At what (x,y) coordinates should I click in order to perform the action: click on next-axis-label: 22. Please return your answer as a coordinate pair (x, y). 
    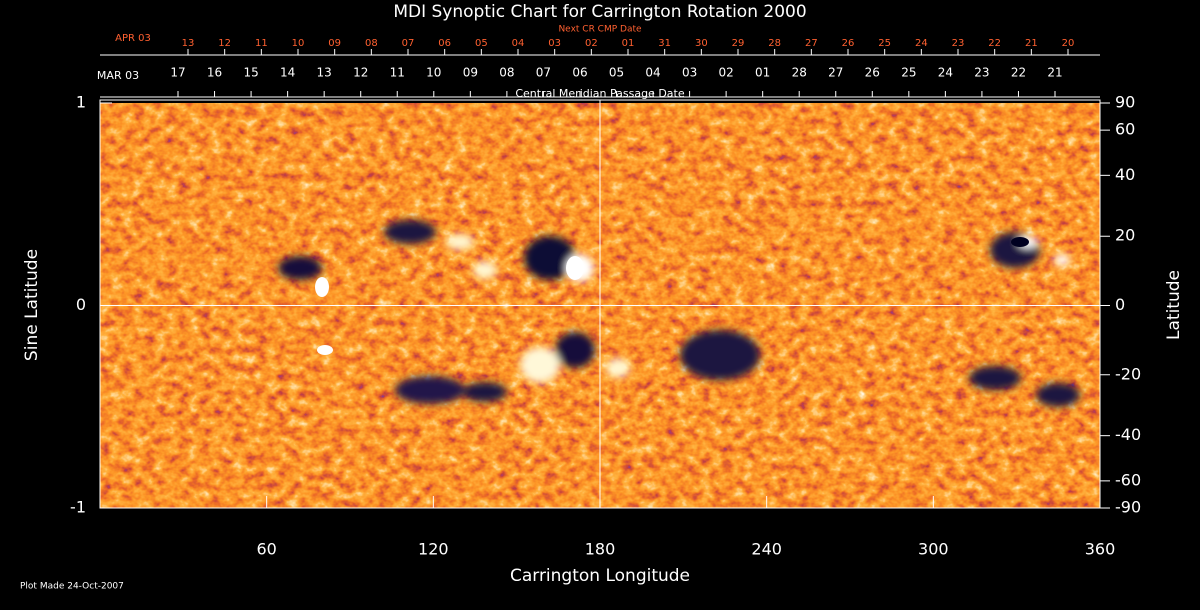
    Looking at the image, I should click on (994, 43).